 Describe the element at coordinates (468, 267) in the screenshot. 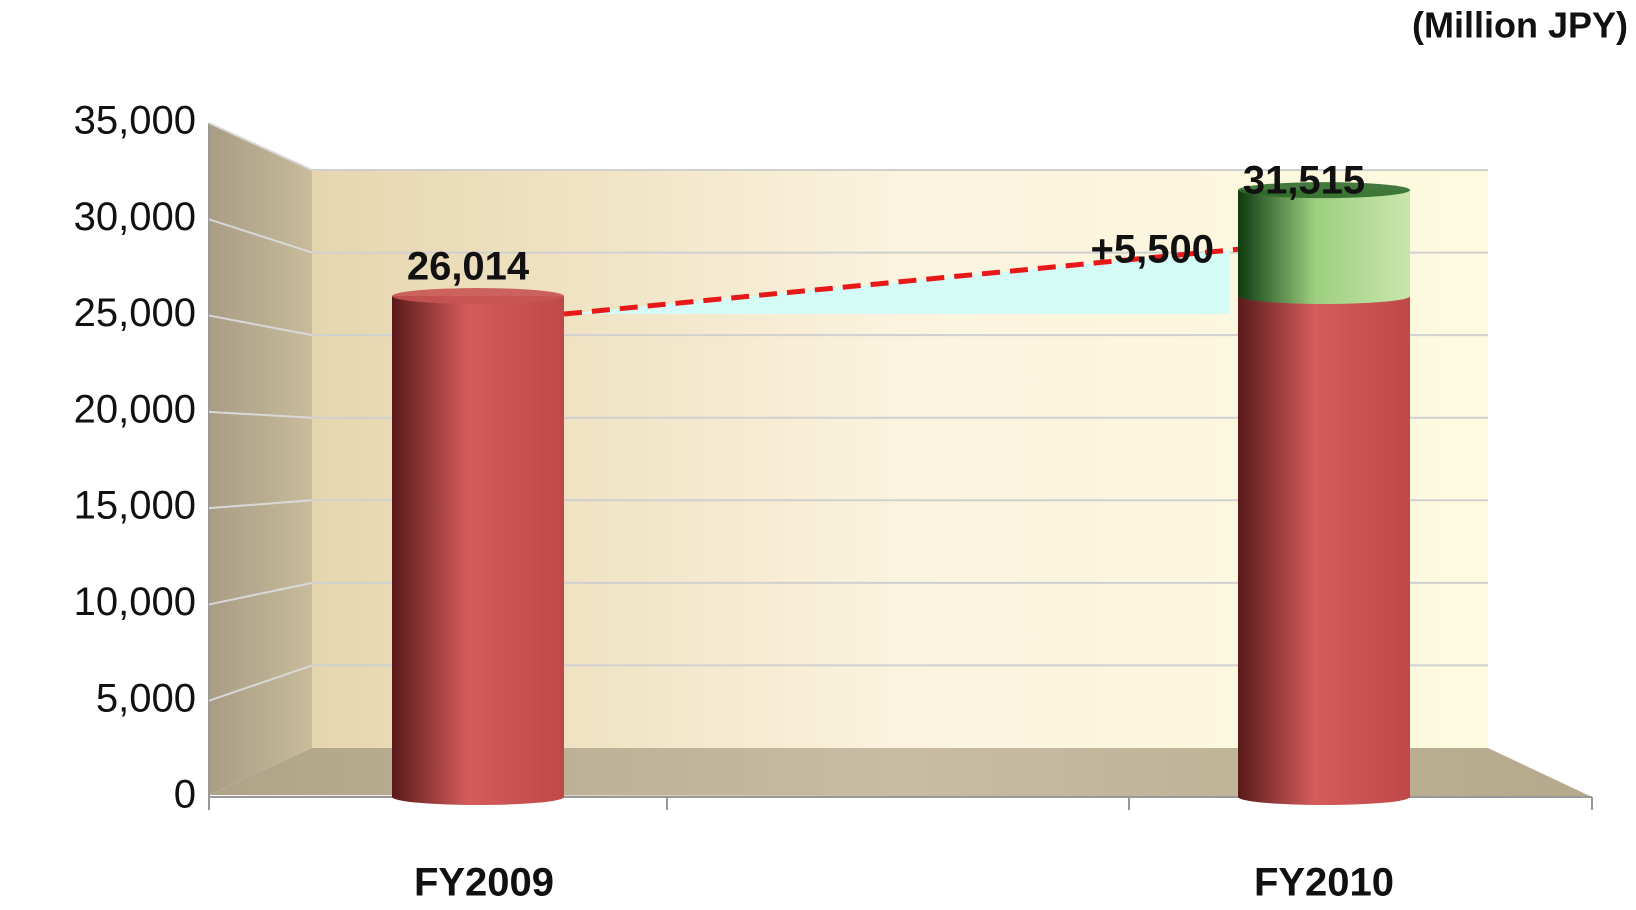

I see `total-label: 26,014` at that location.